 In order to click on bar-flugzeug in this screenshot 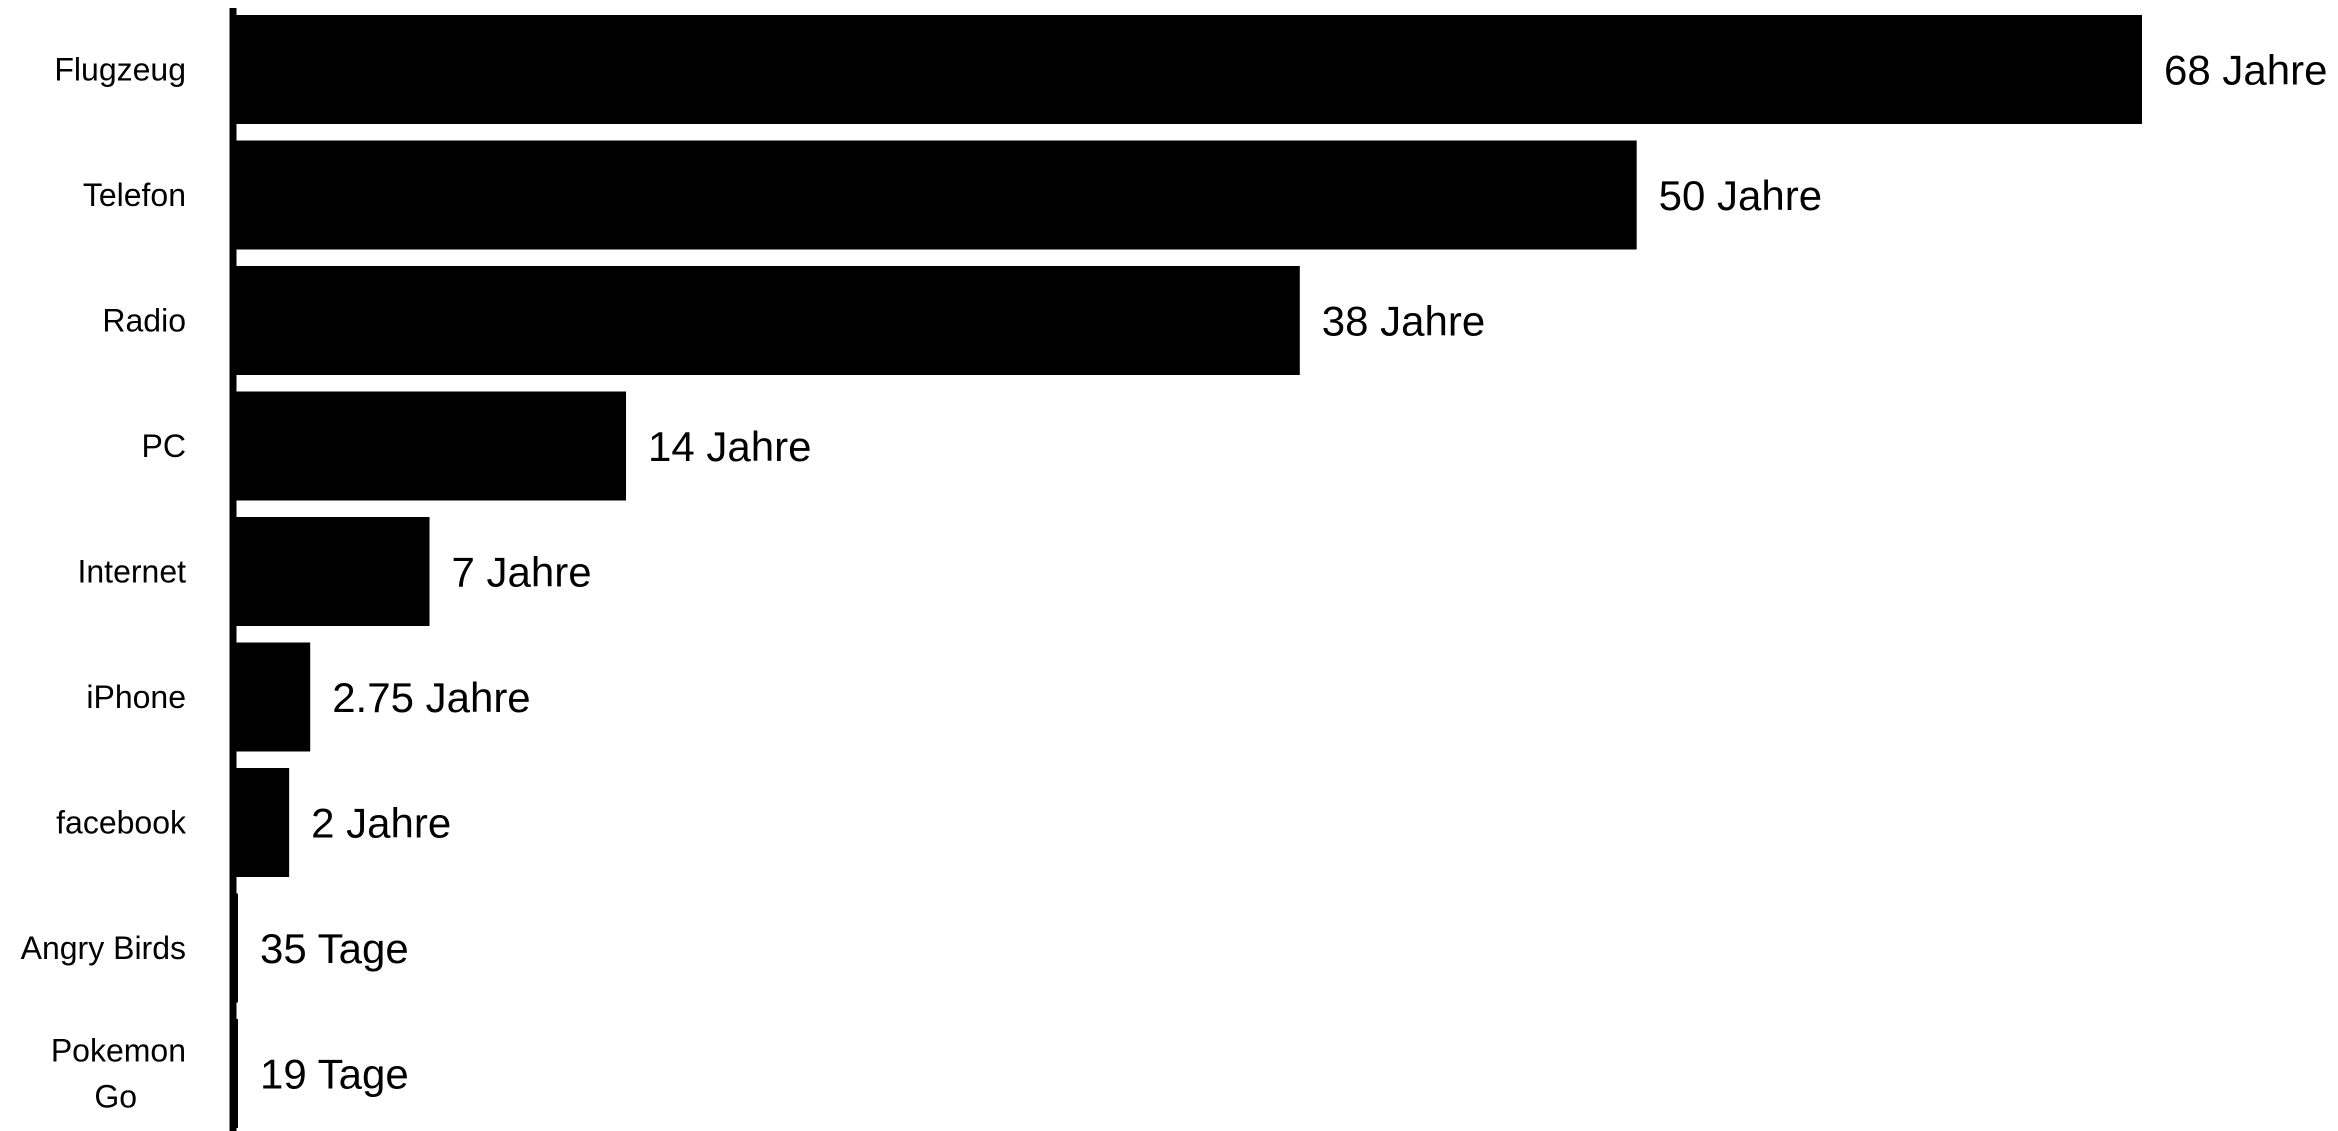, I will do `click(1187, 69)`.